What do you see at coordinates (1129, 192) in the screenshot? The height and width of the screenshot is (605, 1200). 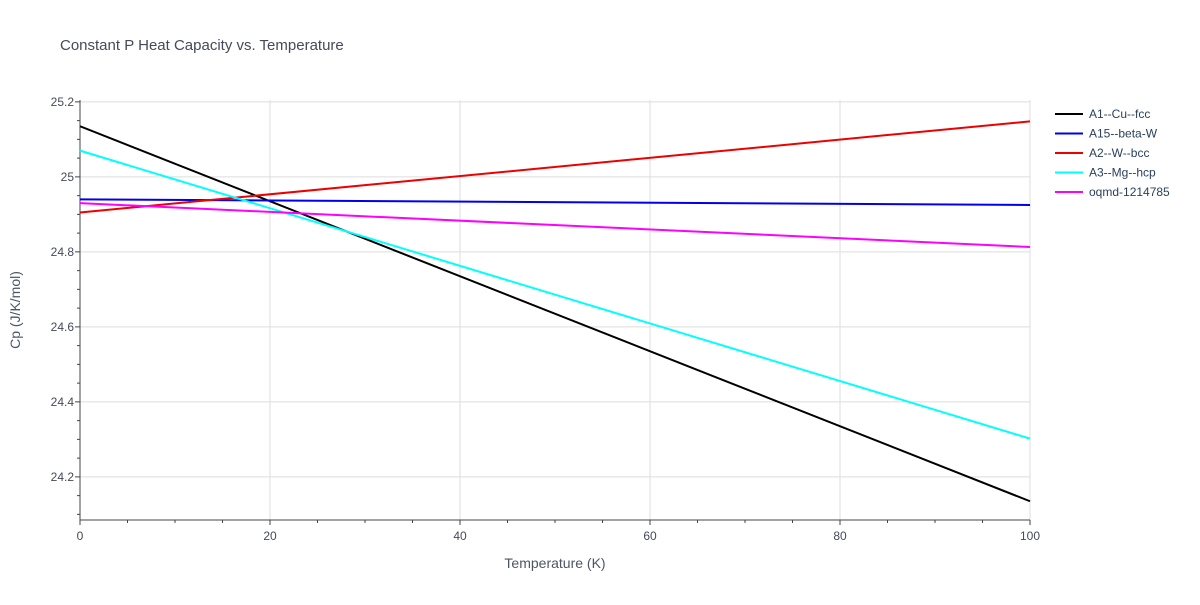 I see `legend-label: oqmd-1214785` at bounding box center [1129, 192].